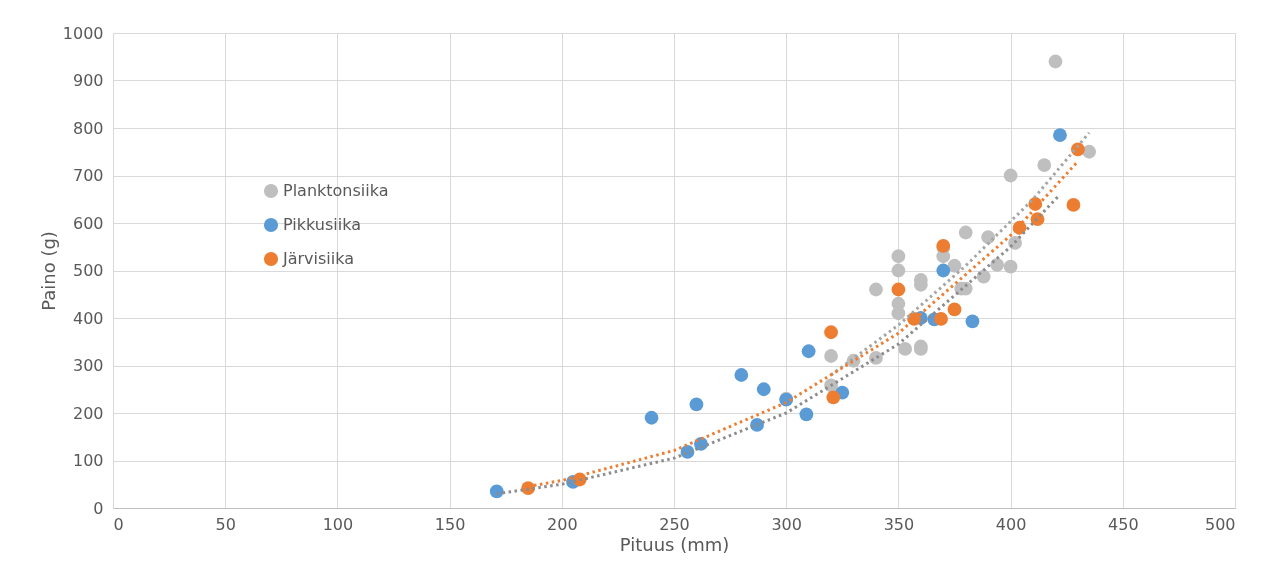  Describe the element at coordinates (88, 365) in the screenshot. I see `y-tick-label: 300` at that location.